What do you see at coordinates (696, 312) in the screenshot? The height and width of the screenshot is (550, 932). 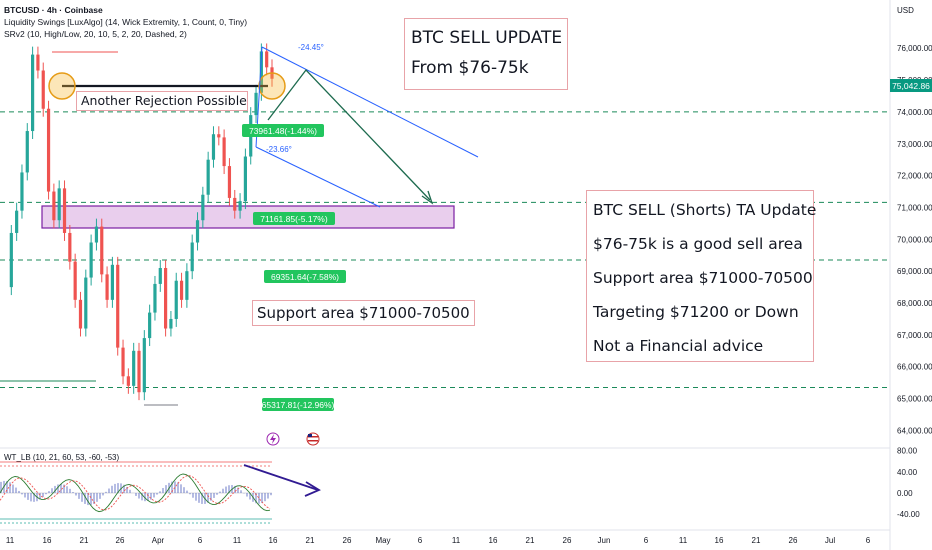 I see `ta-line-4: Targeting $71200 or Down` at bounding box center [696, 312].